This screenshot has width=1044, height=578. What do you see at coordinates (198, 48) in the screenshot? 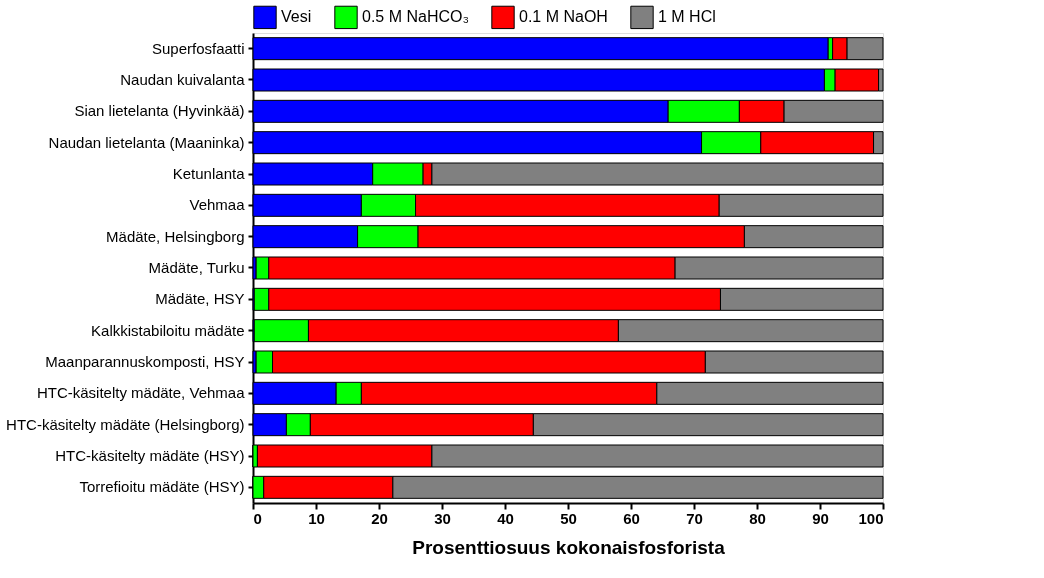
I see `y-tick-label: Superfosfaatti` at bounding box center [198, 48].